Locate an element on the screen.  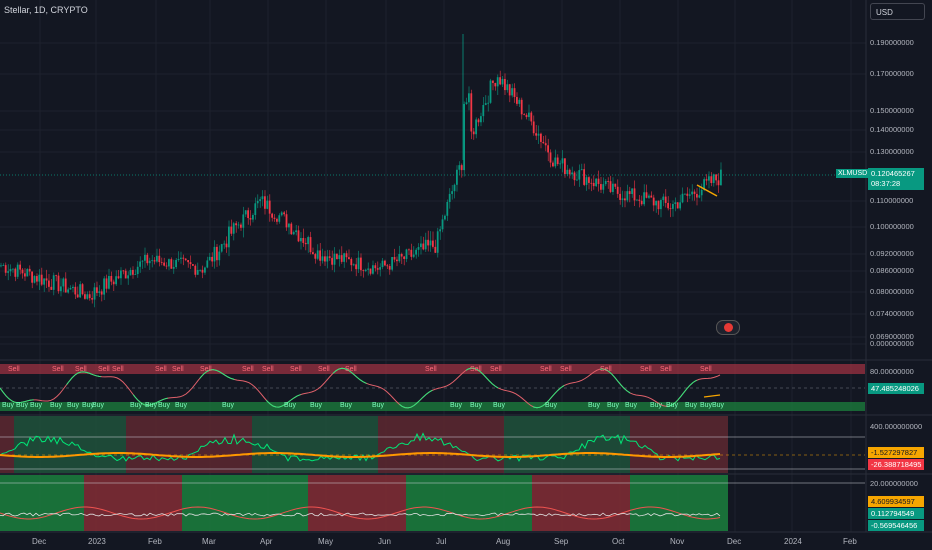
time-axis-label: 2024 is located at coordinates (793, 541).